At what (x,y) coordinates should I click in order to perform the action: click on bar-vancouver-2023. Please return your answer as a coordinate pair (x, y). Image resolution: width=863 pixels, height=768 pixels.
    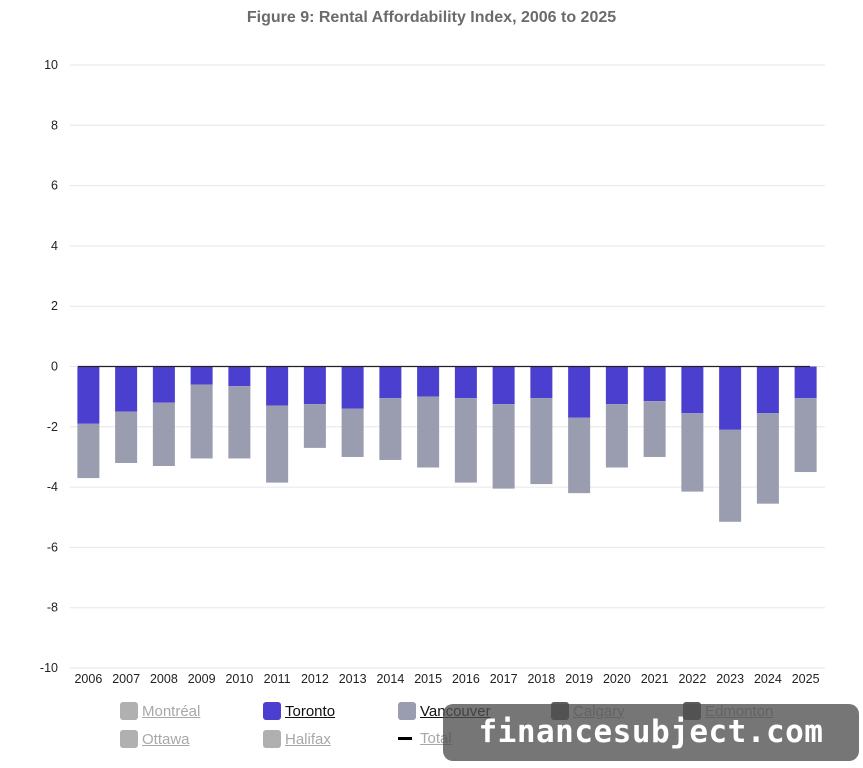
    Looking at the image, I should click on (730, 475).